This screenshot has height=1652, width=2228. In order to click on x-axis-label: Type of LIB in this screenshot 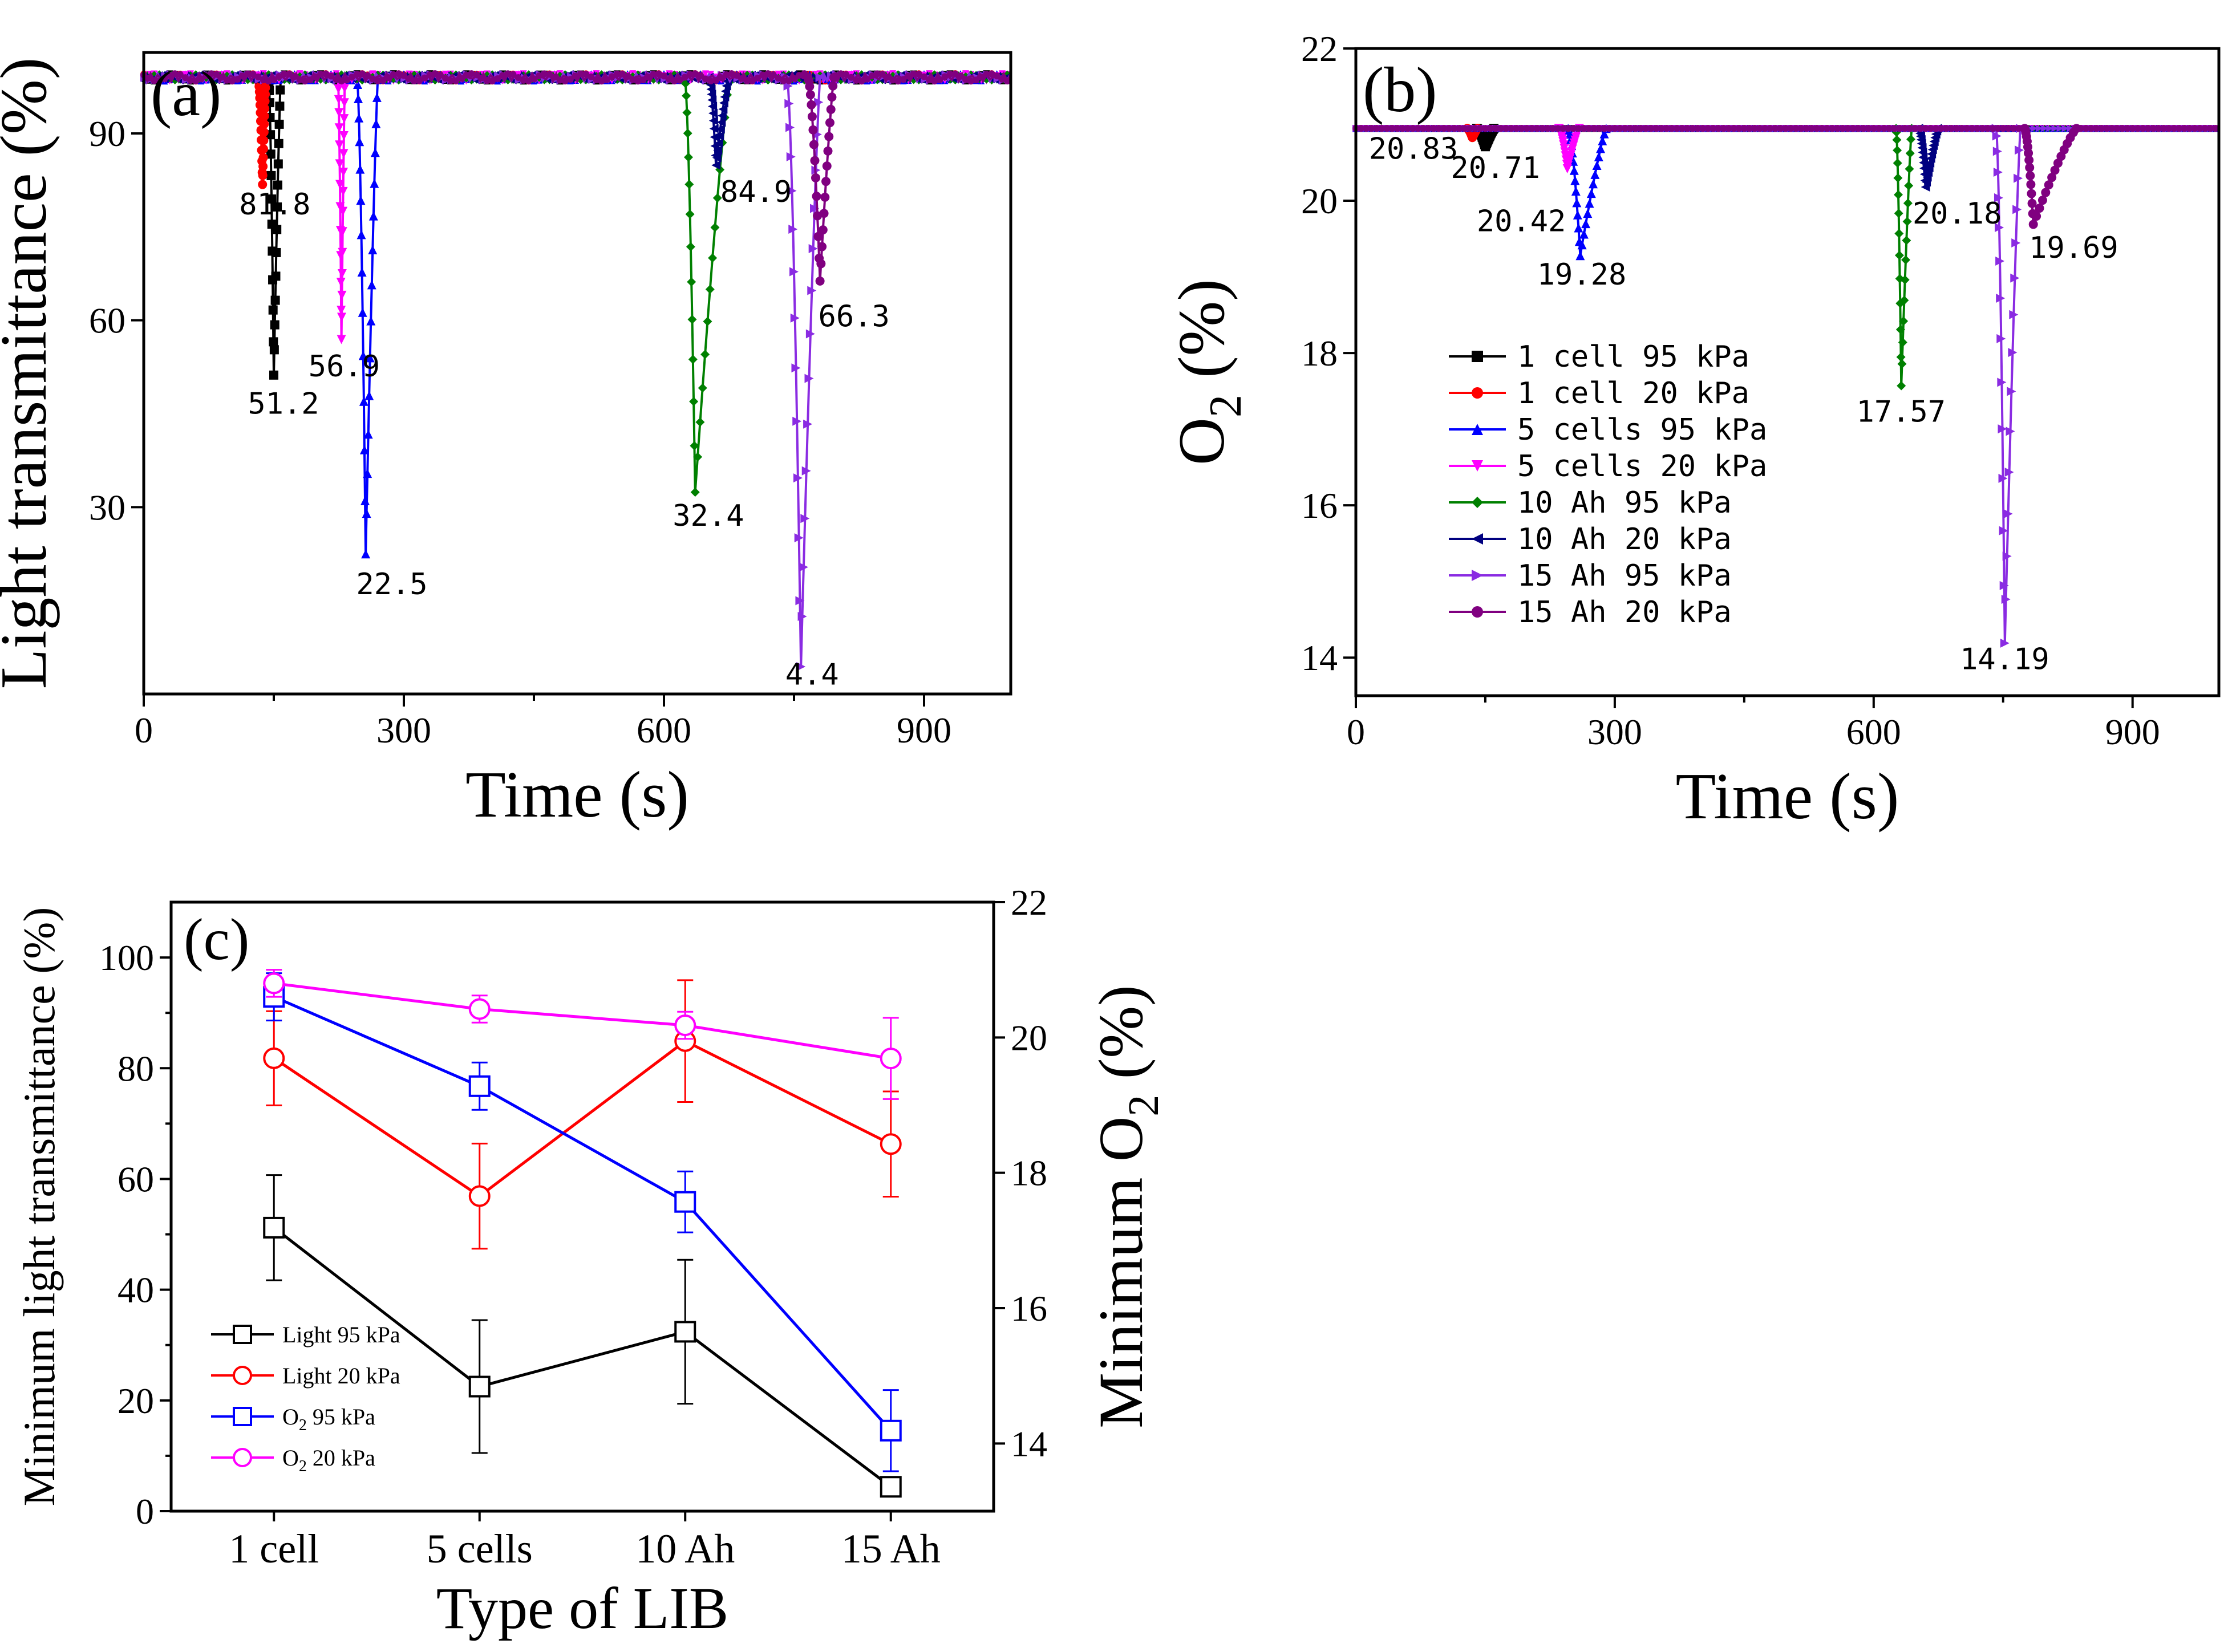, I will do `click(582, 1608)`.